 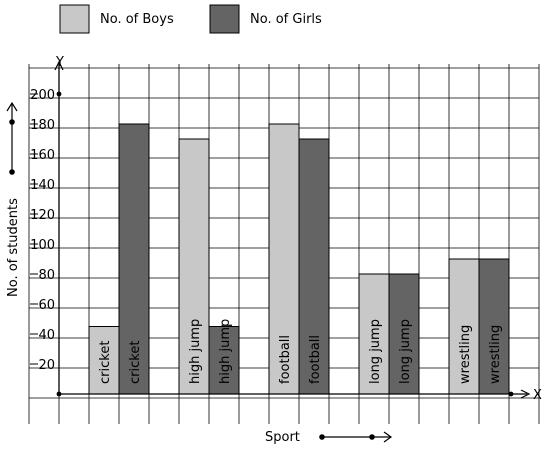 I want to click on y-tick-label: 160, so click(x=42, y=155).